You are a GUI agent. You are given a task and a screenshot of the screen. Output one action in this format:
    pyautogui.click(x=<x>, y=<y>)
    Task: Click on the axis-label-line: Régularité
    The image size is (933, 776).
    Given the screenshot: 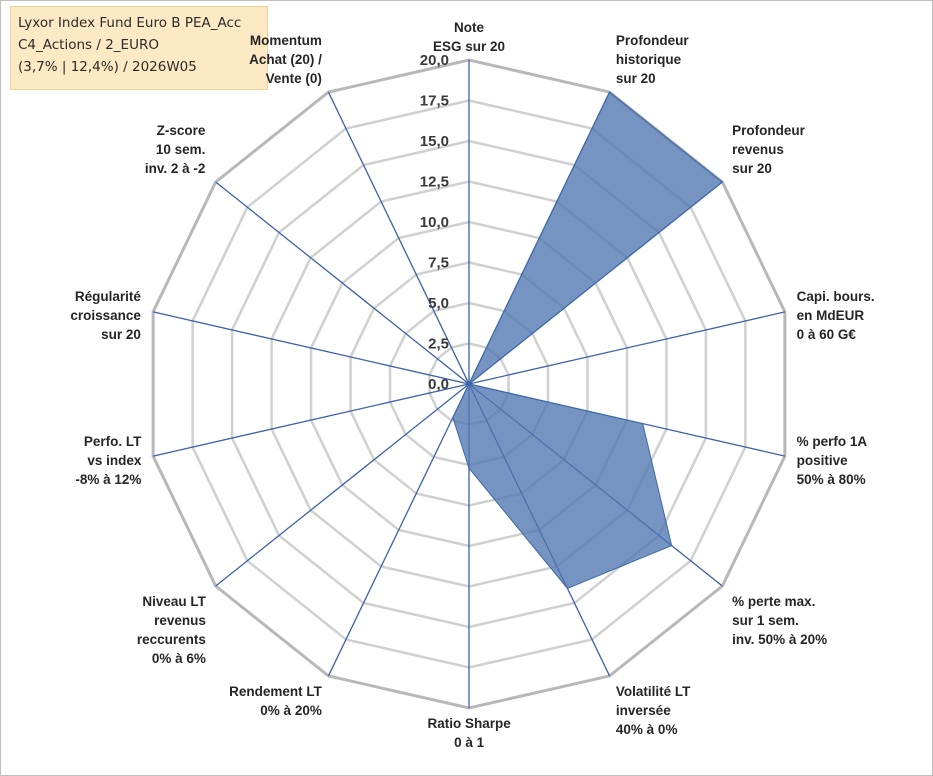 What is the action you would take?
    pyautogui.click(x=107, y=297)
    